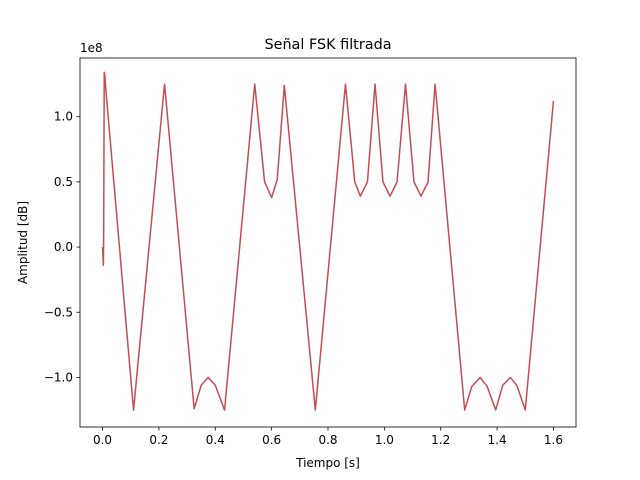 The height and width of the screenshot is (480, 640). Describe the element at coordinates (158, 440) in the screenshot. I see `x-tick-label: 0.2` at that location.